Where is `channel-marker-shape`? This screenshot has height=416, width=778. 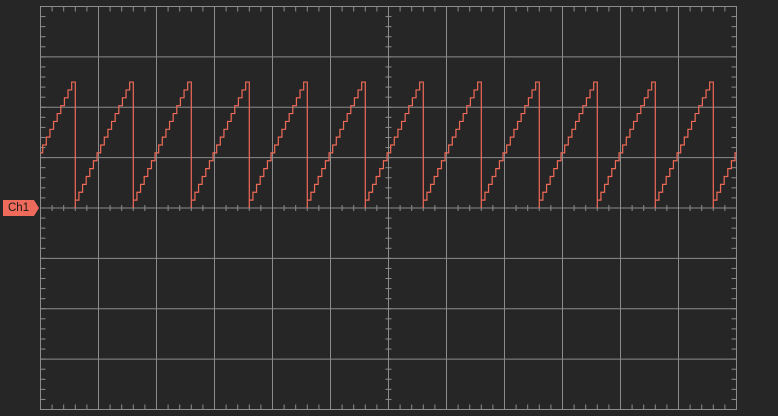
channel-marker-shape is located at coordinates (21, 208).